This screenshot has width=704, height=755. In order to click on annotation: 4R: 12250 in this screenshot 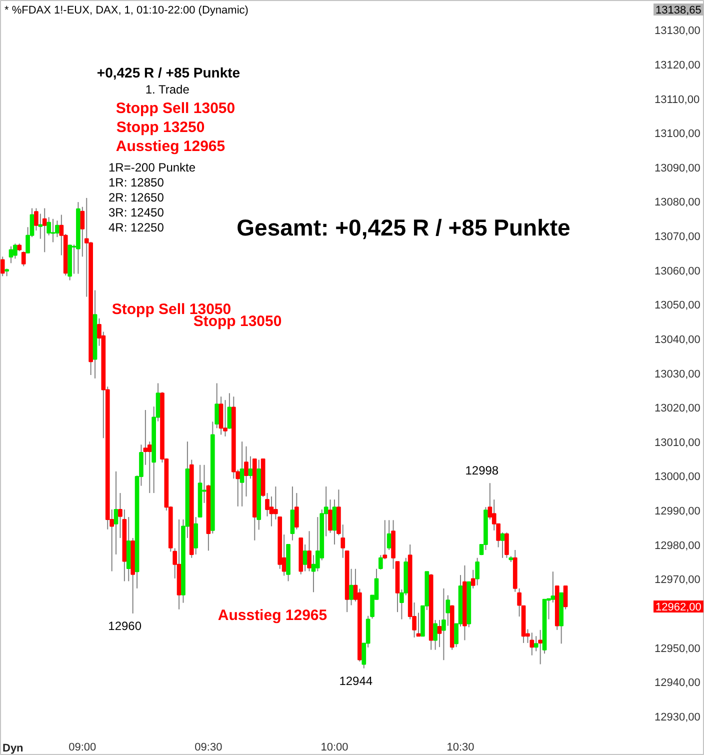, I will do `click(136, 227)`.